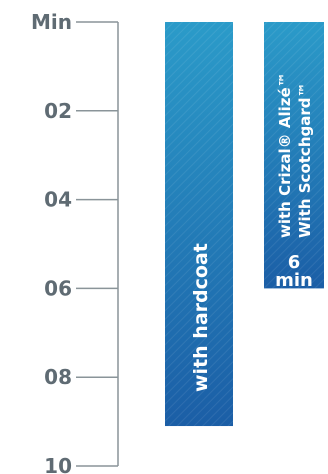  What do you see at coordinates (58, 111) in the screenshot?
I see `y-tick-label: 02` at bounding box center [58, 111].